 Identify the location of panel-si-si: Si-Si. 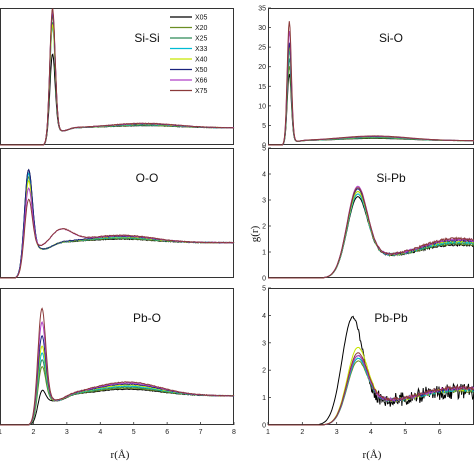
(117, 76).